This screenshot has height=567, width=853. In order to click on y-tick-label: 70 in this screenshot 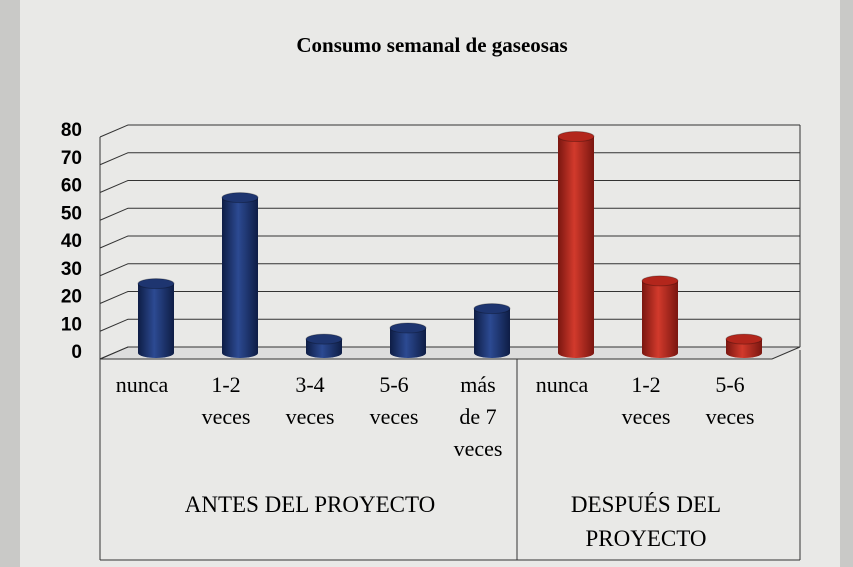, I will do `click(71, 158)`.